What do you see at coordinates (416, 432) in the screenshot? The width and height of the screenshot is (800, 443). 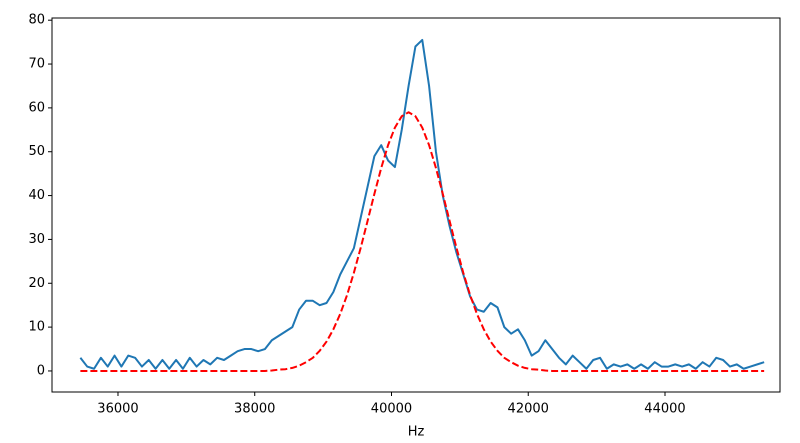 I see `x-axis-label: Hz` at bounding box center [416, 432].